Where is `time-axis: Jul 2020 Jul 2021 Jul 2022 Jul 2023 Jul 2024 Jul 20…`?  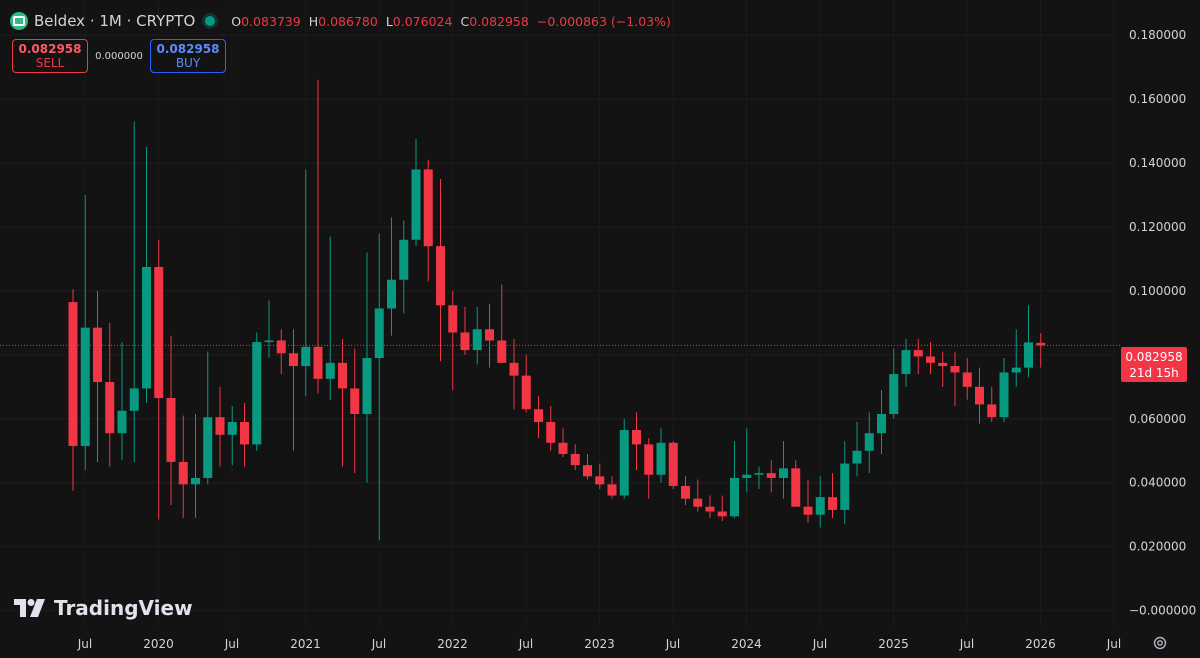
time-axis: Jul 2020 Jul 2021 Jul 2022 Jul 2023 Jul 2024 Jul 20… is located at coordinates (599, 644).